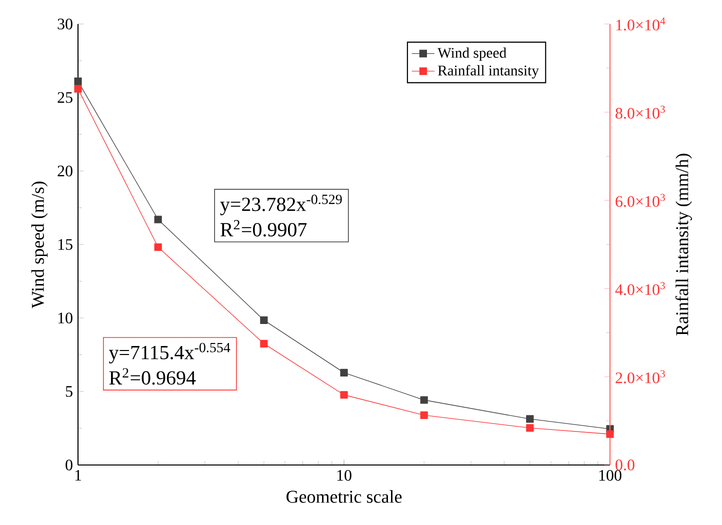 Image resolution: width=722 pixels, height=525 pixels. What do you see at coordinates (344, 475) in the screenshot?
I see `x-tick-label: 10` at bounding box center [344, 475].